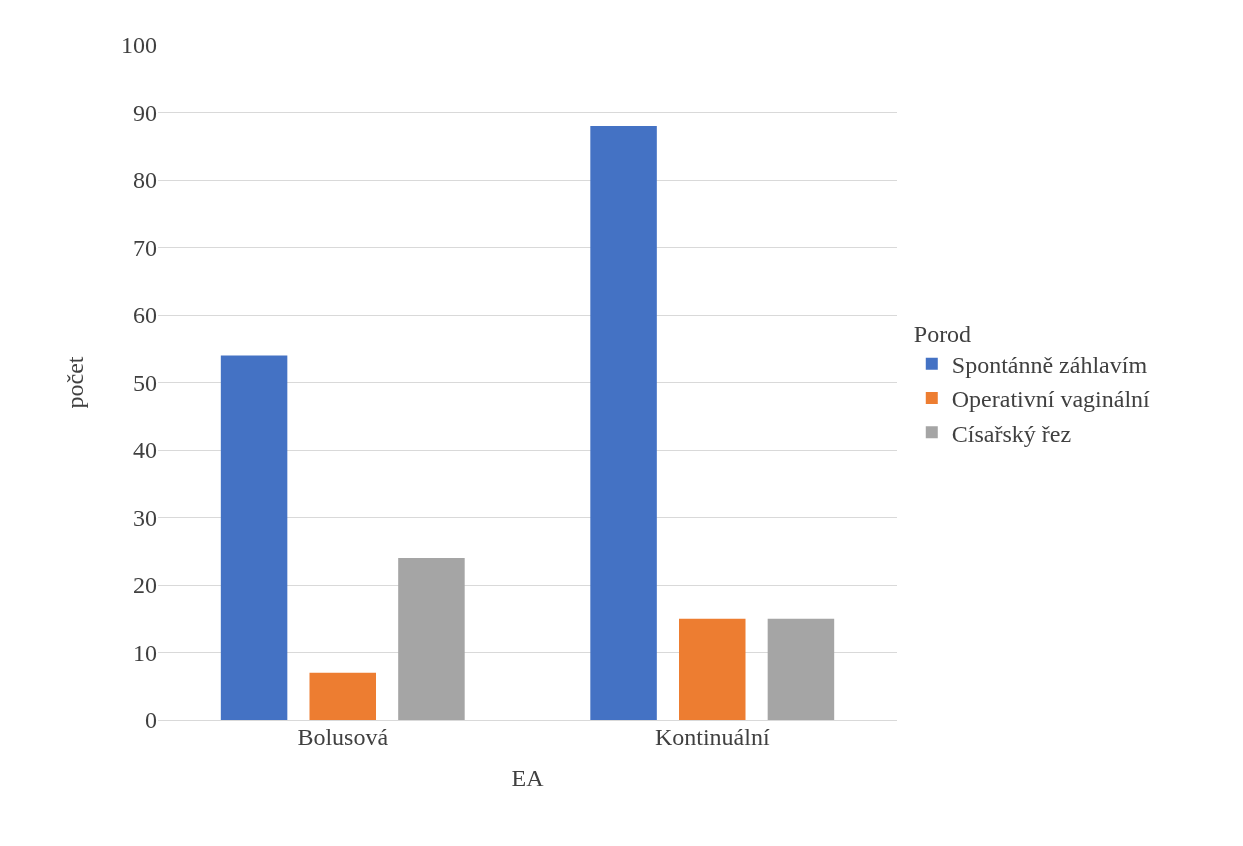 This screenshot has height=846, width=1243. What do you see at coordinates (145, 180) in the screenshot?
I see `y-tick-label: 80` at bounding box center [145, 180].